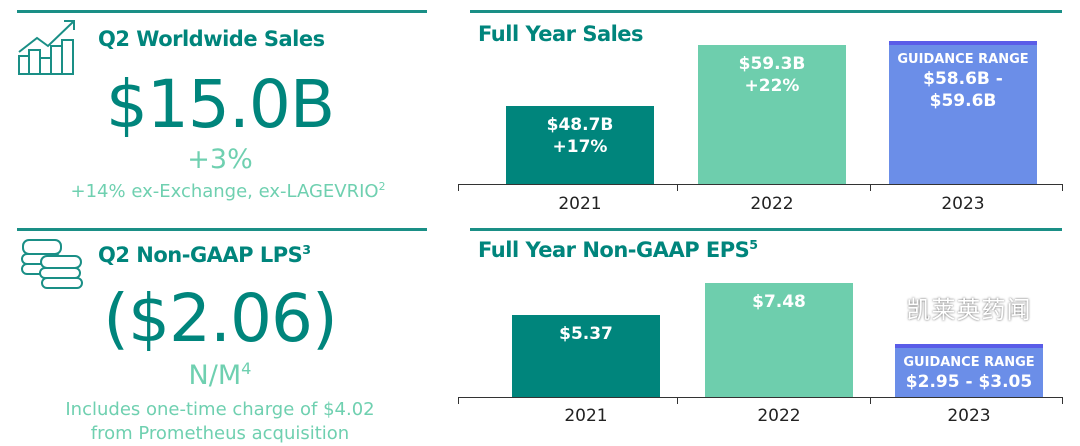  What do you see at coordinates (52, 264) in the screenshot?
I see `coins-icon` at bounding box center [52, 264].